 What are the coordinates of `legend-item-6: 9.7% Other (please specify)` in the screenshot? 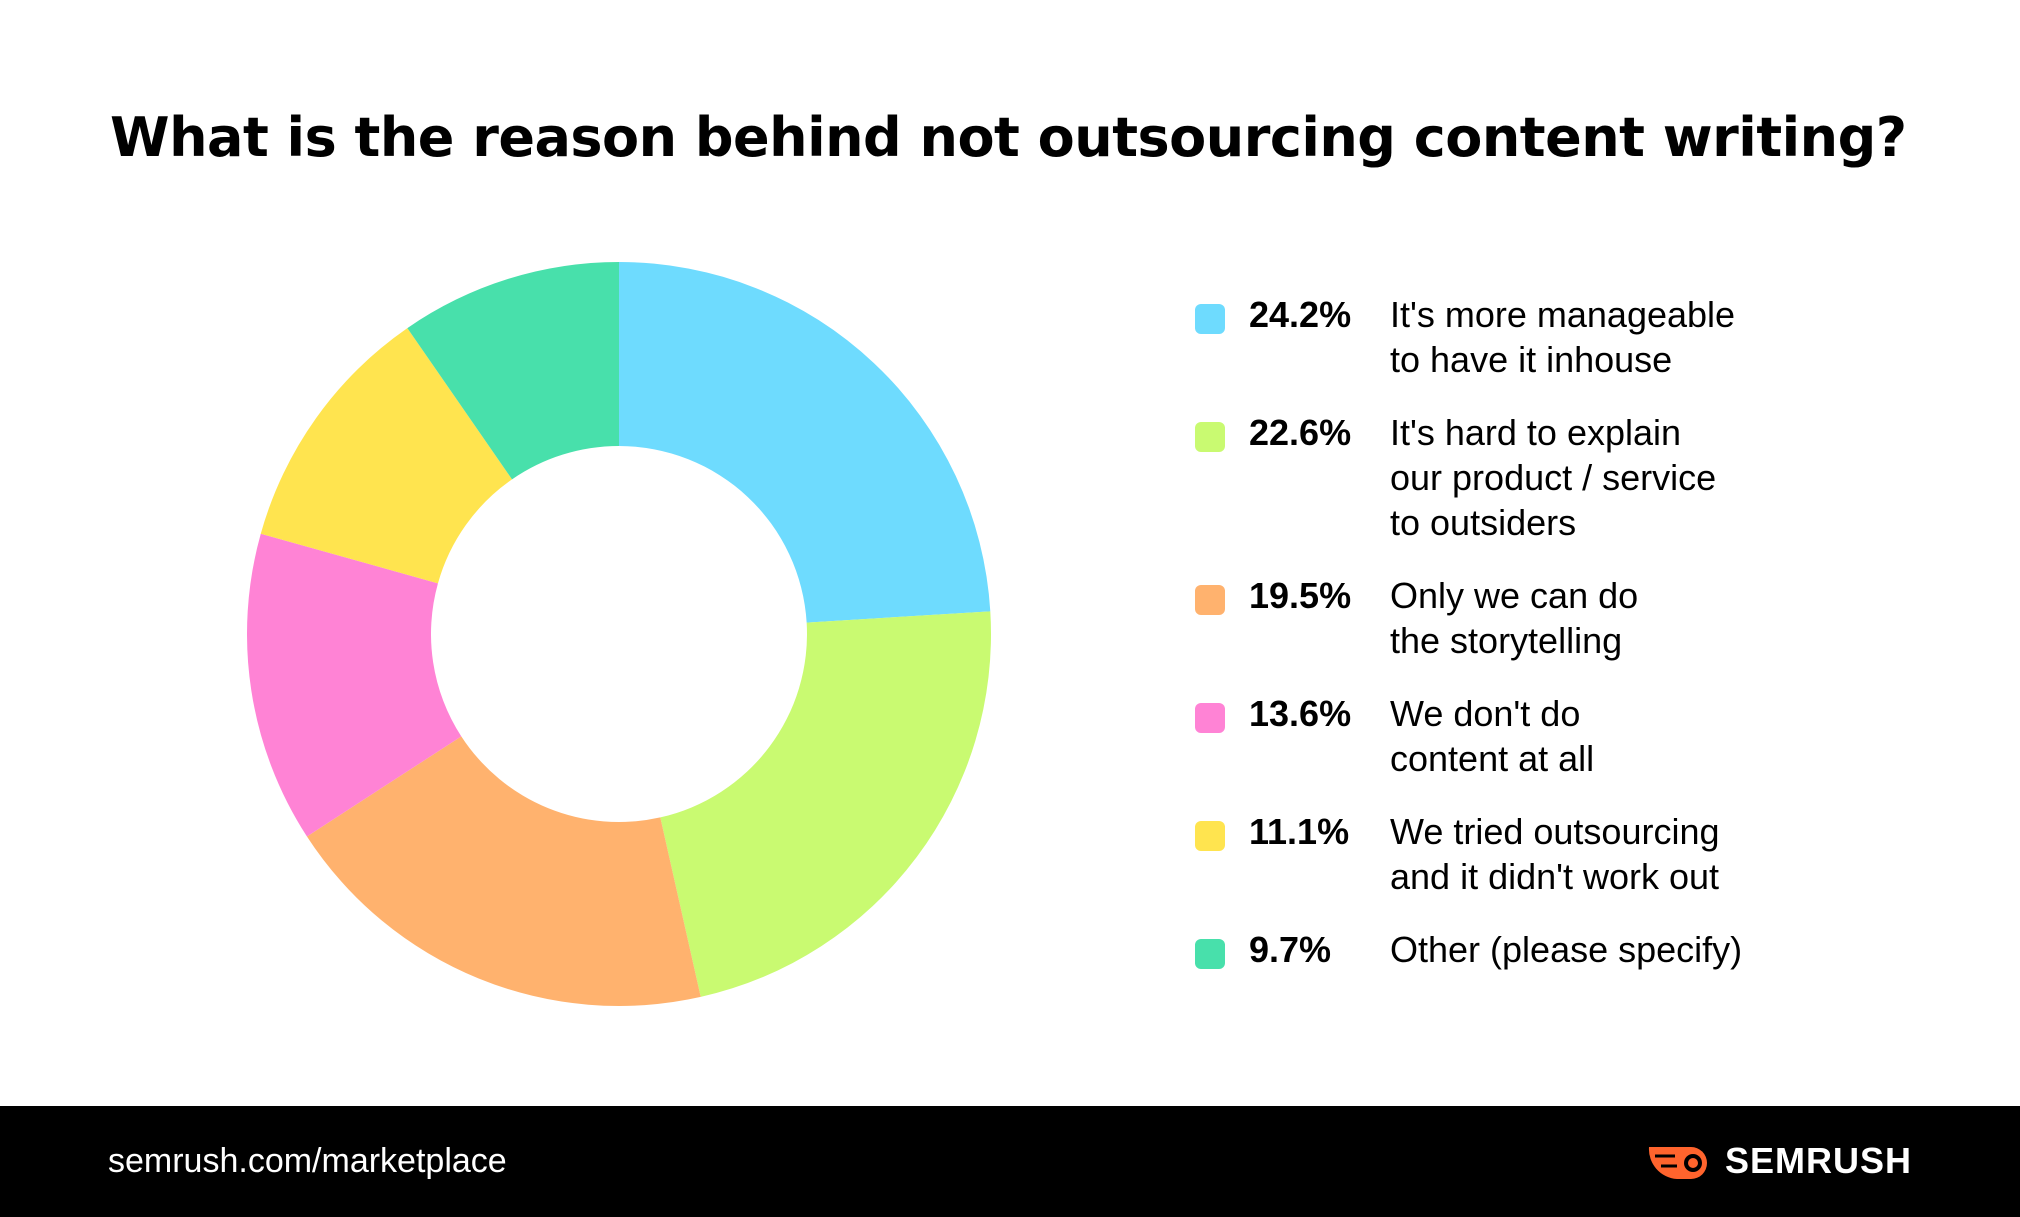 It's located at (1595, 949).